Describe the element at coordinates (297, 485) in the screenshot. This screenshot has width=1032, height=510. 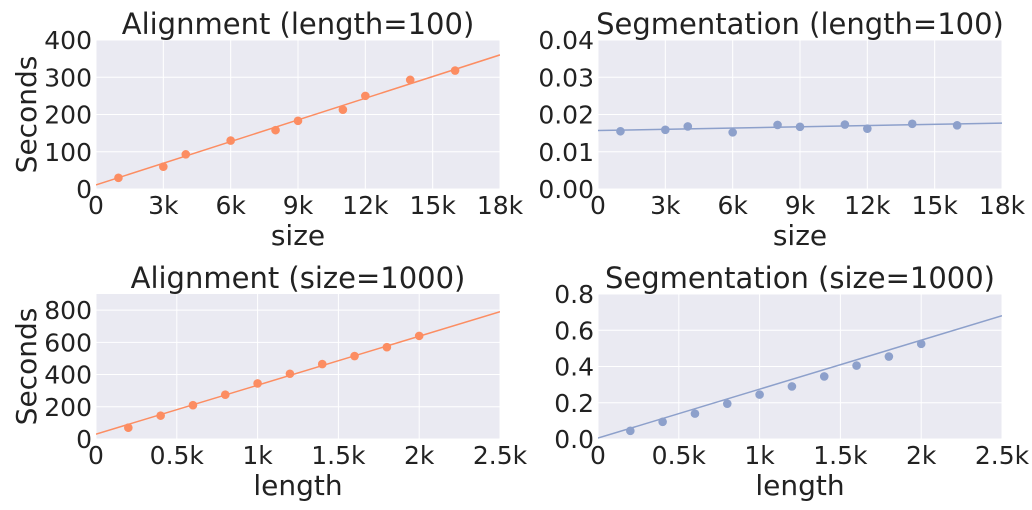
I see `x-axis-label: length` at that location.